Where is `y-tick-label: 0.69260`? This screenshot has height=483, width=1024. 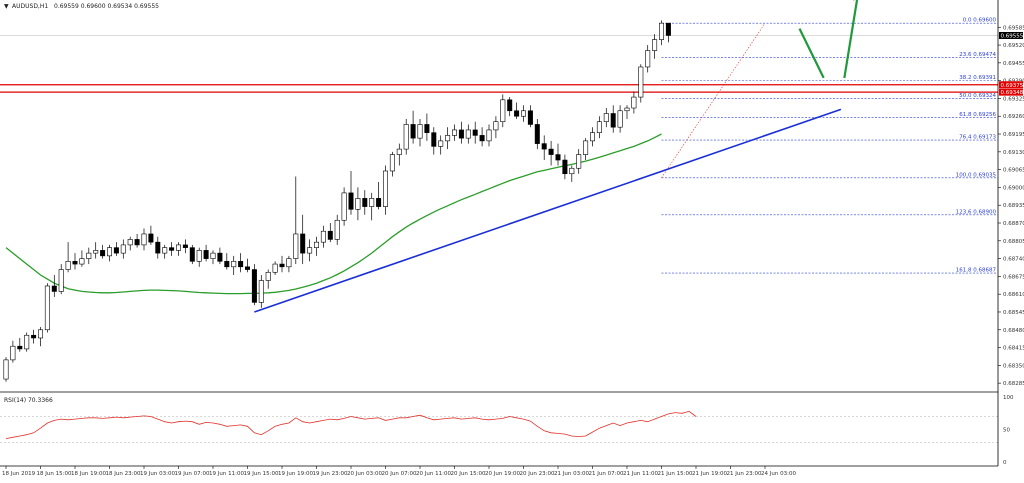
y-tick-label: 0.69260 is located at coordinates (1013, 117).